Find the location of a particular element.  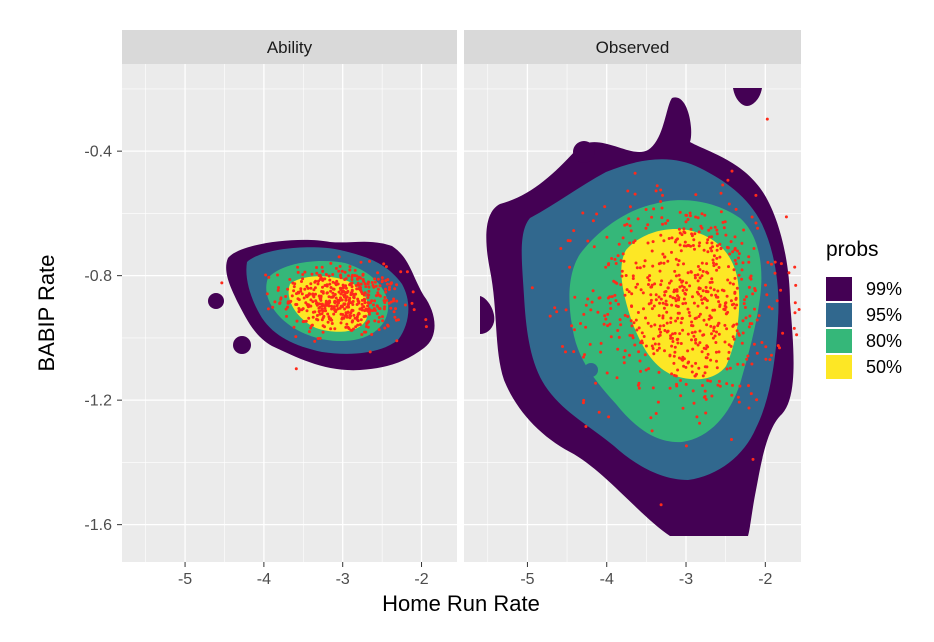

strip-label-observed: Observed is located at coordinates (633, 47).